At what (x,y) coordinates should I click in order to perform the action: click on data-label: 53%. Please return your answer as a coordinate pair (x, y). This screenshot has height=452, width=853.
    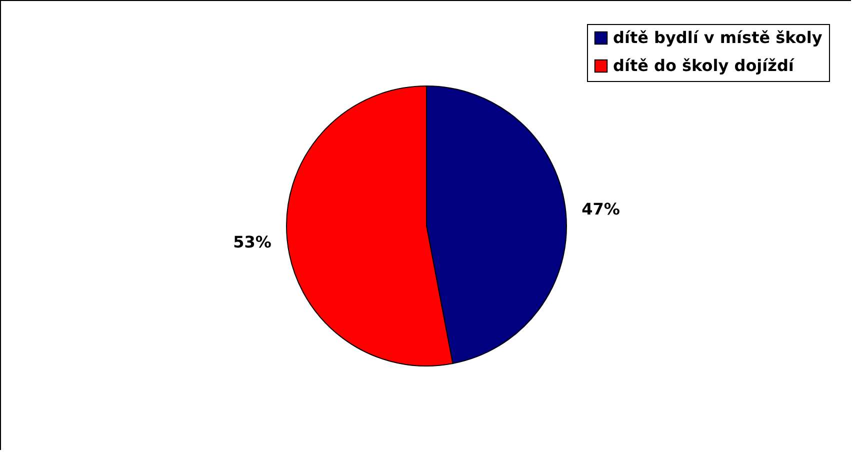
    Looking at the image, I should click on (252, 242).